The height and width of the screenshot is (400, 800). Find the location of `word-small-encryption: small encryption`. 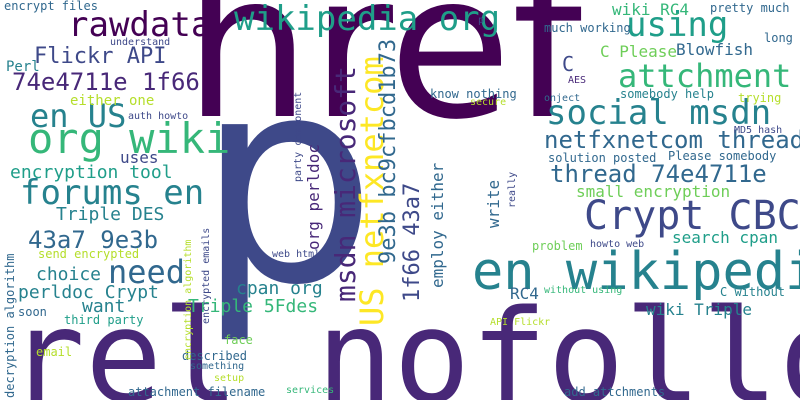

word-small-encryption: small encryption is located at coordinates (653, 191).